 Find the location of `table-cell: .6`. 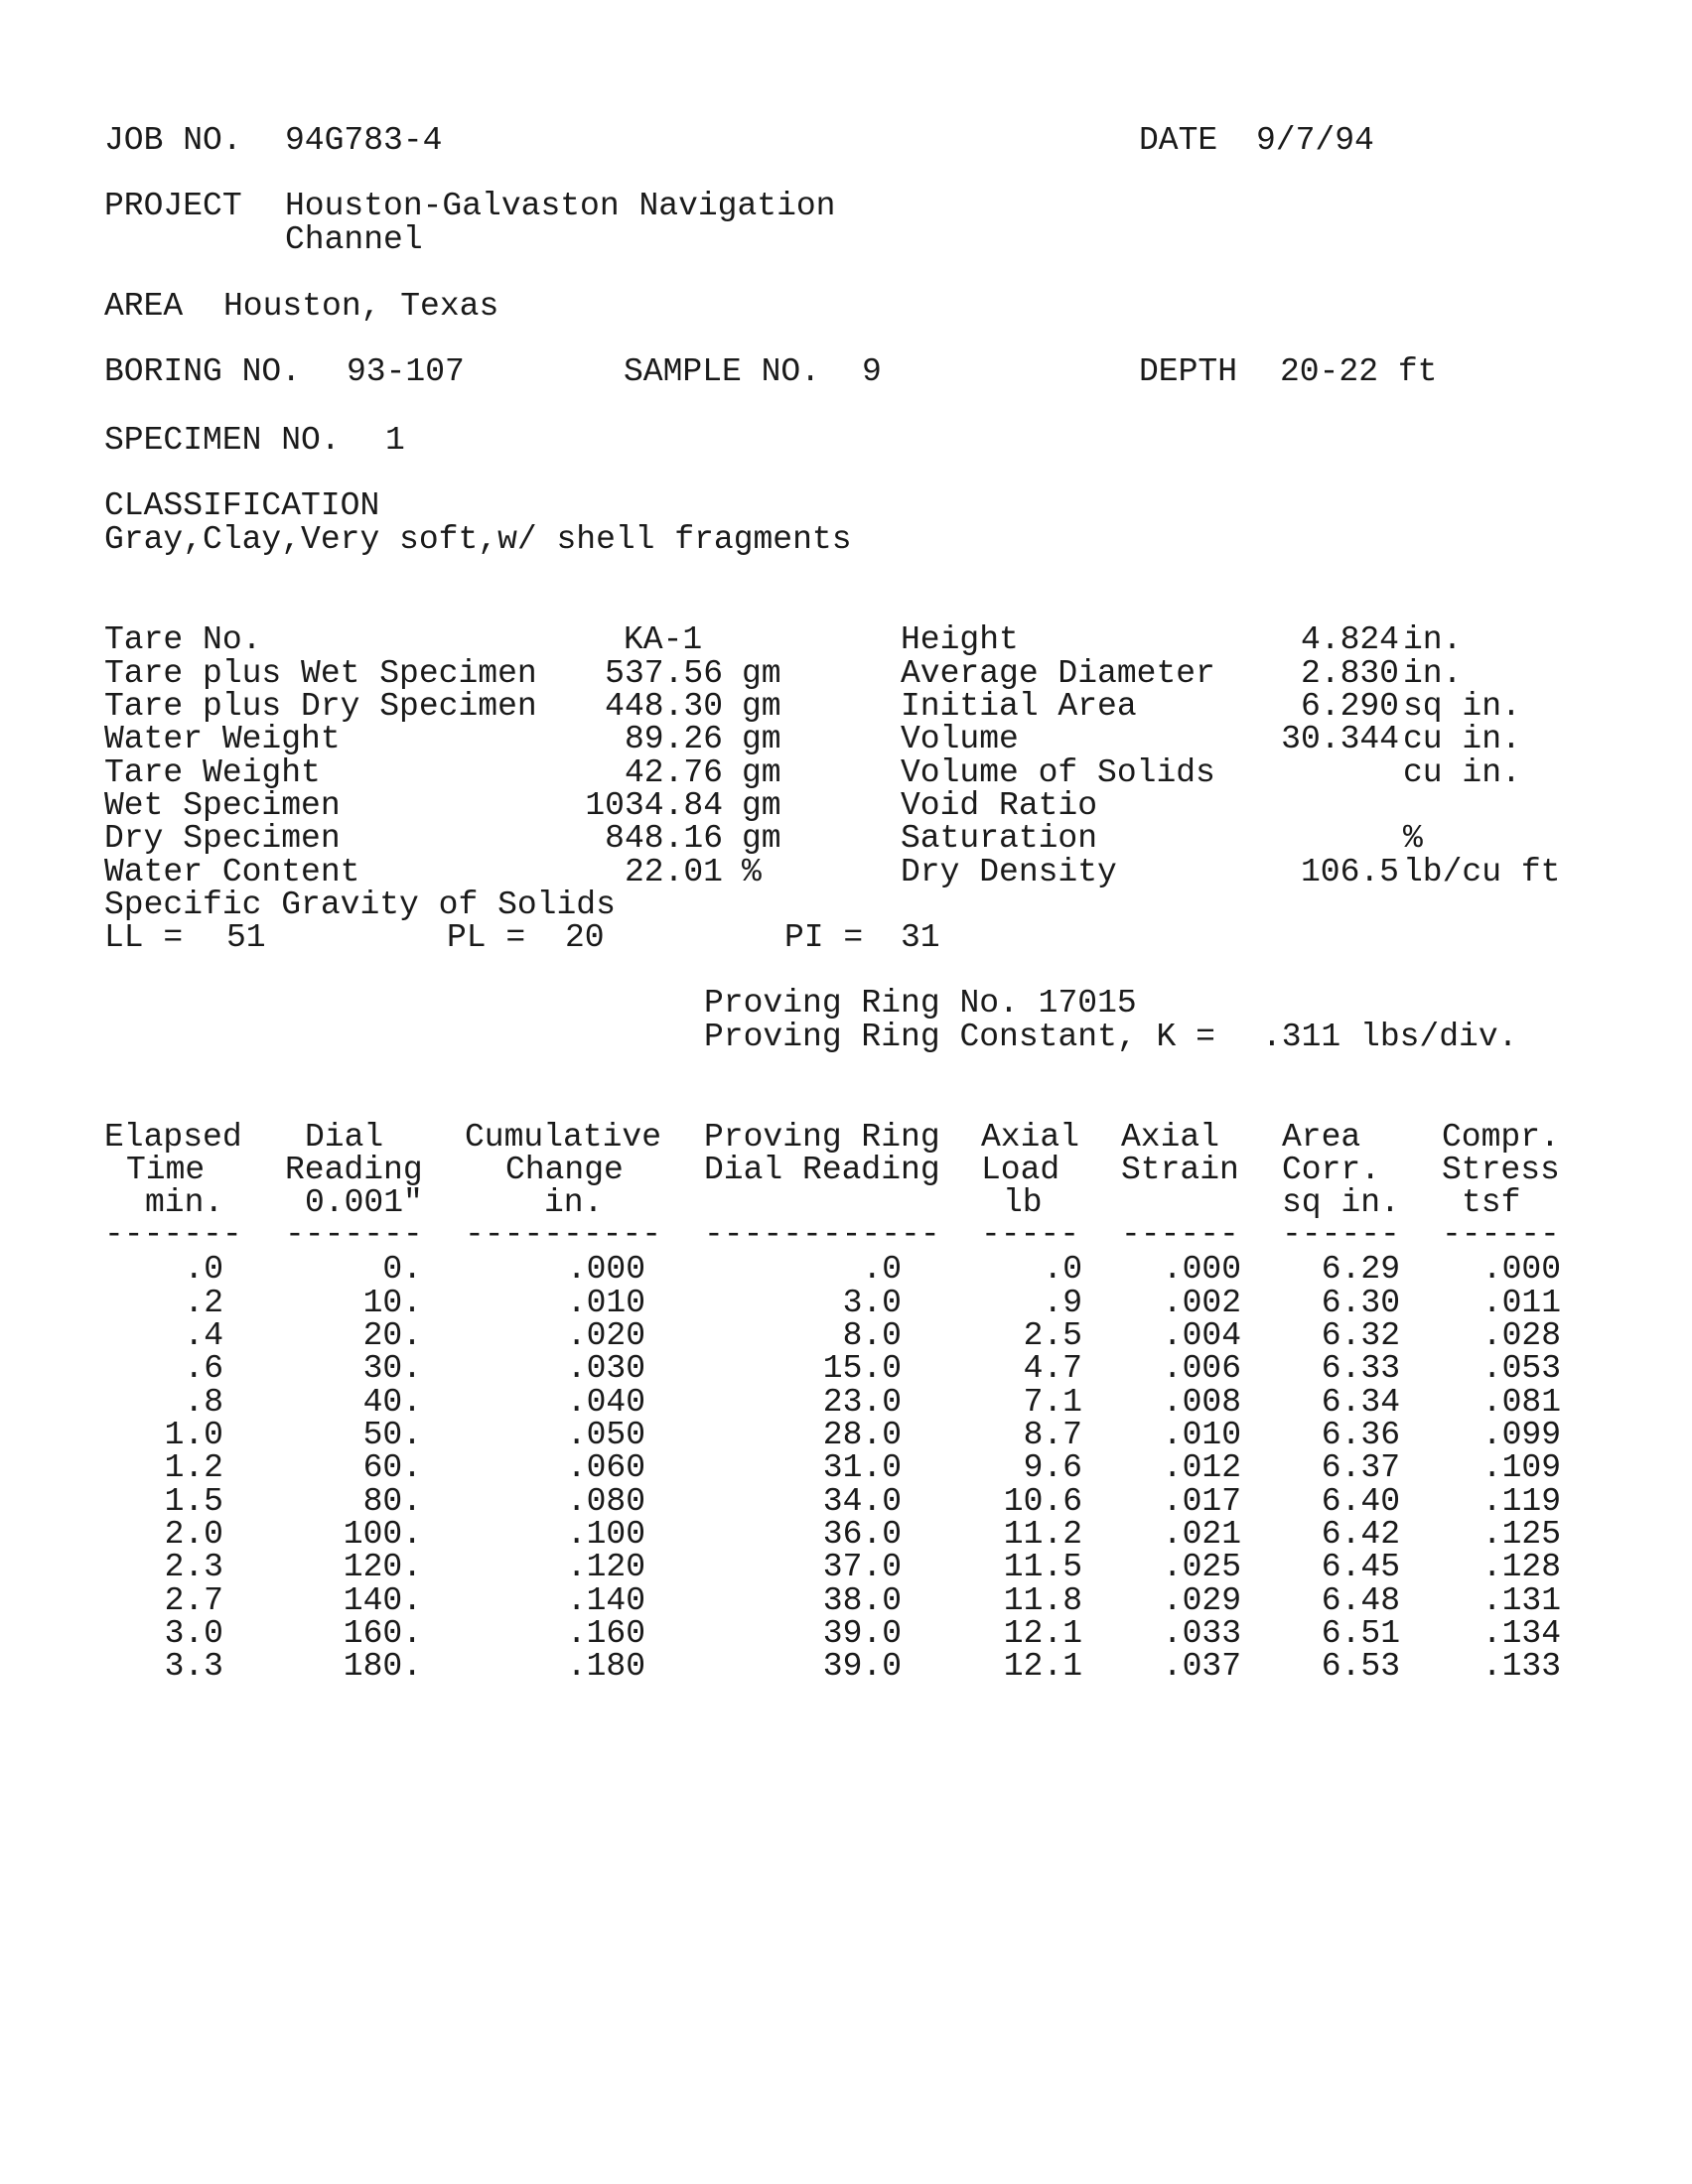

table-cell: .6 is located at coordinates (203, 1368).